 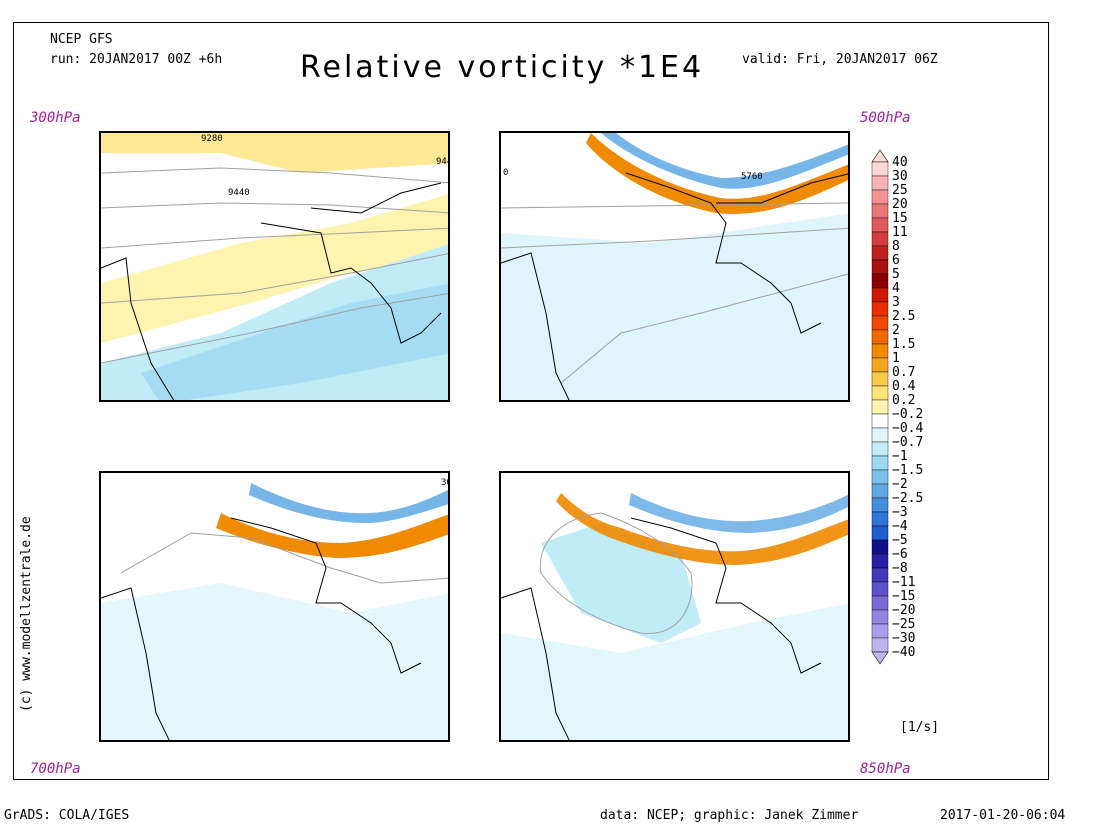 What do you see at coordinates (903, 582) in the screenshot?
I see `legend-level-label: −11` at bounding box center [903, 582].